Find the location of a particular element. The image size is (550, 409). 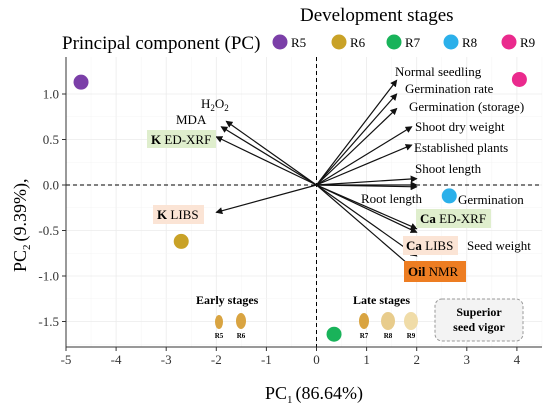

label-k-libs: K LIBS is located at coordinates (178, 214).